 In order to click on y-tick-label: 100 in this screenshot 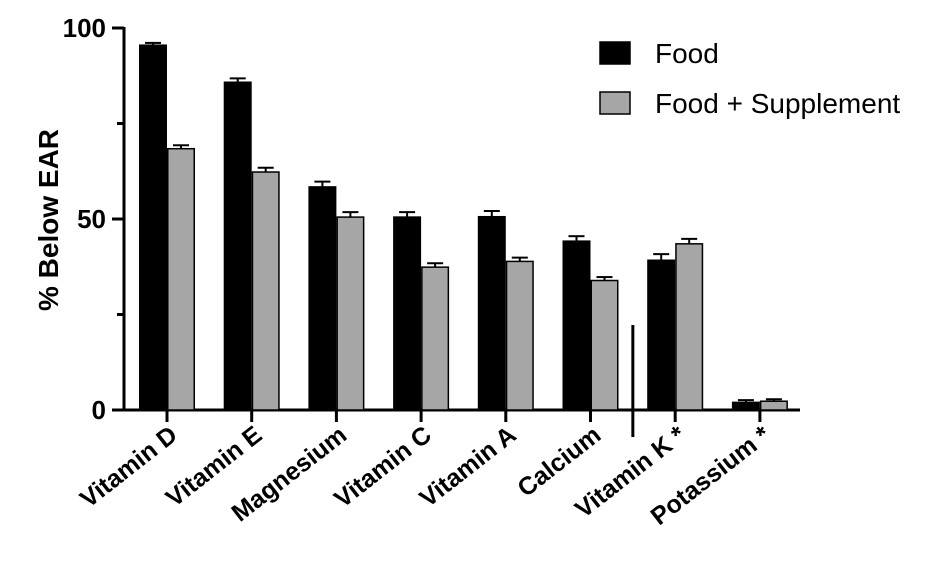, I will do `click(84, 28)`.